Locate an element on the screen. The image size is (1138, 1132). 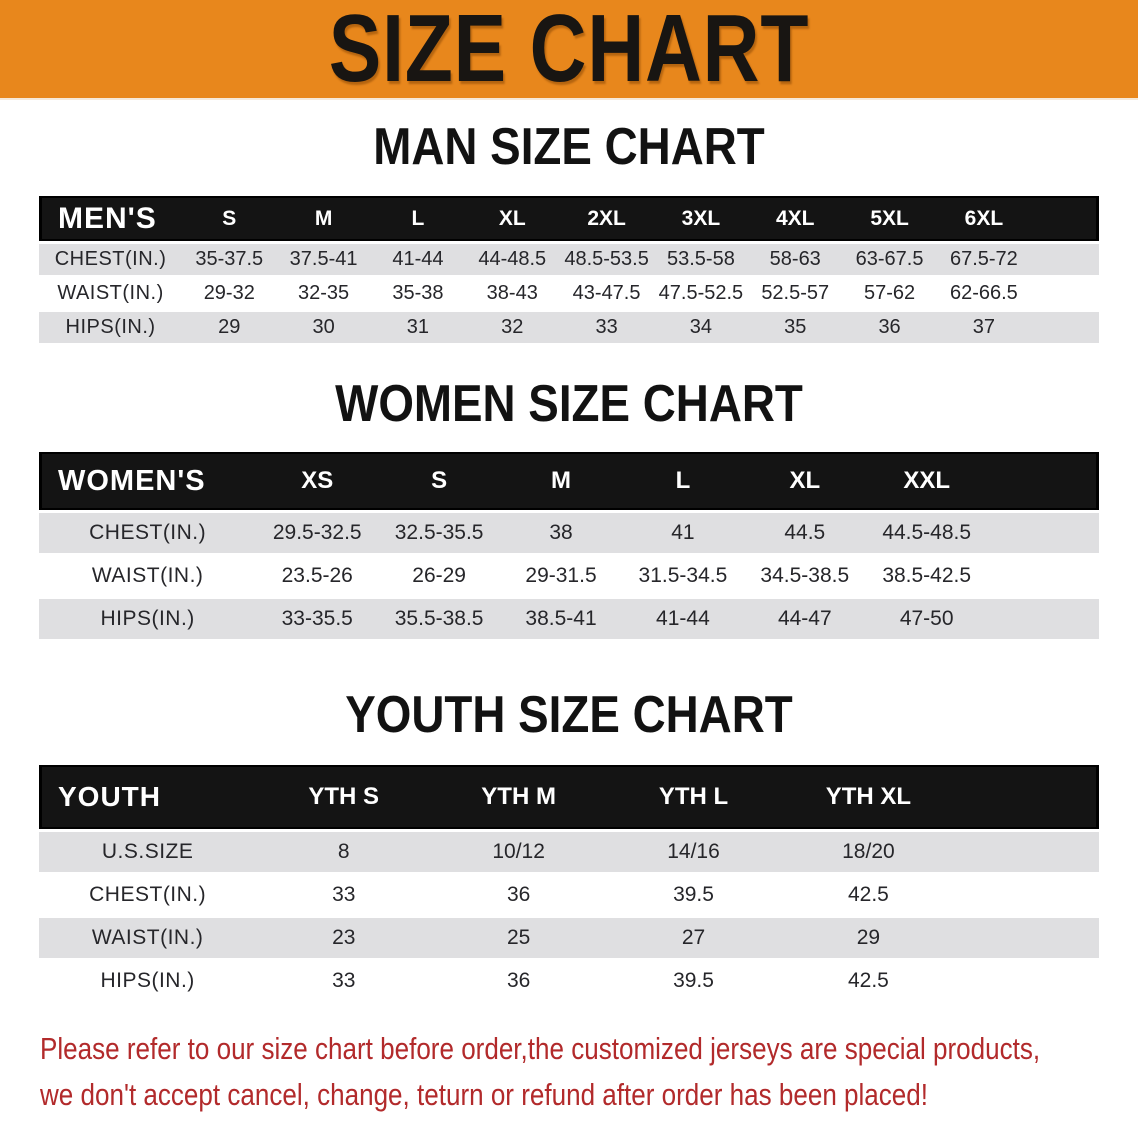
size-chart-banner: SIZE CHART is located at coordinates (569, 50).